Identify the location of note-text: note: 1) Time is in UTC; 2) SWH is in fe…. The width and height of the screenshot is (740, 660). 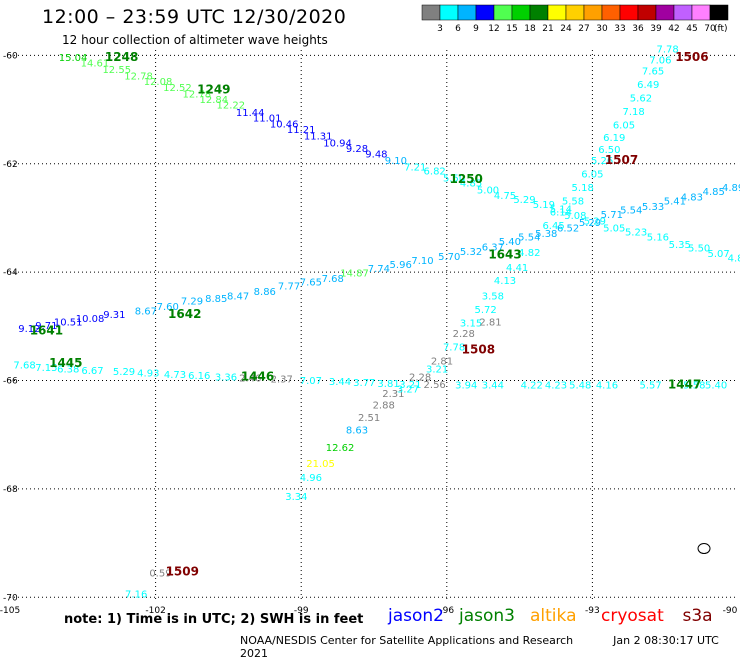
(214, 619).